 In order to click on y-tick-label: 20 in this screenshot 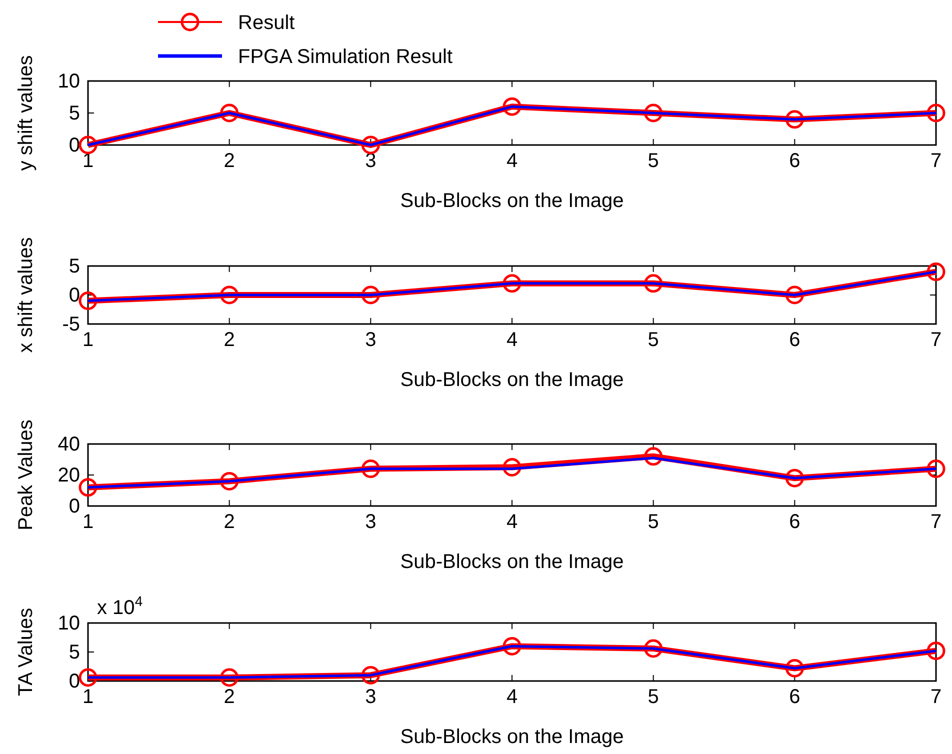, I will do `click(69, 475)`.